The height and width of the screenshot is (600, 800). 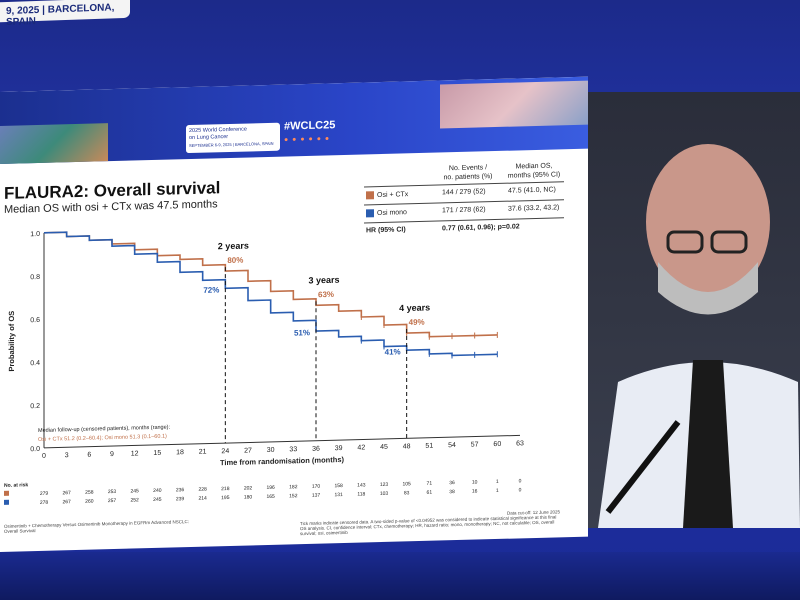 What do you see at coordinates (393, 195) in the screenshot?
I see `row-label: Osi + CTx` at bounding box center [393, 195].